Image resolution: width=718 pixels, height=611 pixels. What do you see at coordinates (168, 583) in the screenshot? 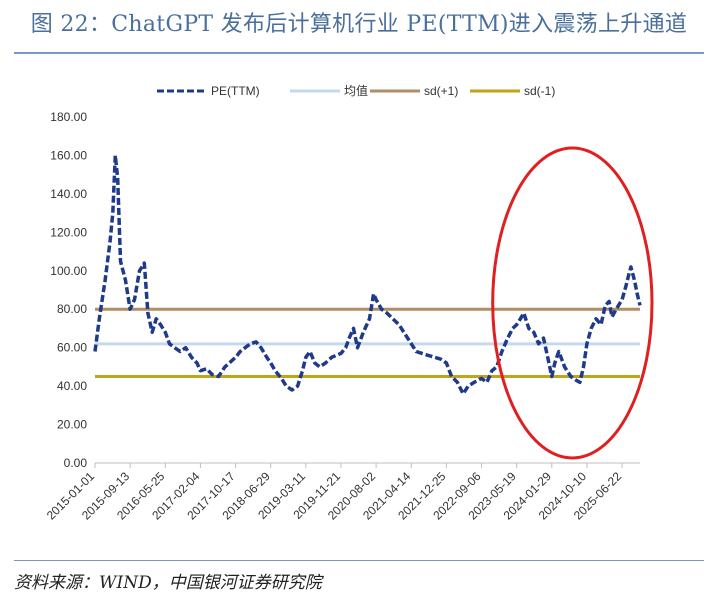
I see `source-note: 资料来源：WIND，中国银河证券研究院` at bounding box center [168, 583].